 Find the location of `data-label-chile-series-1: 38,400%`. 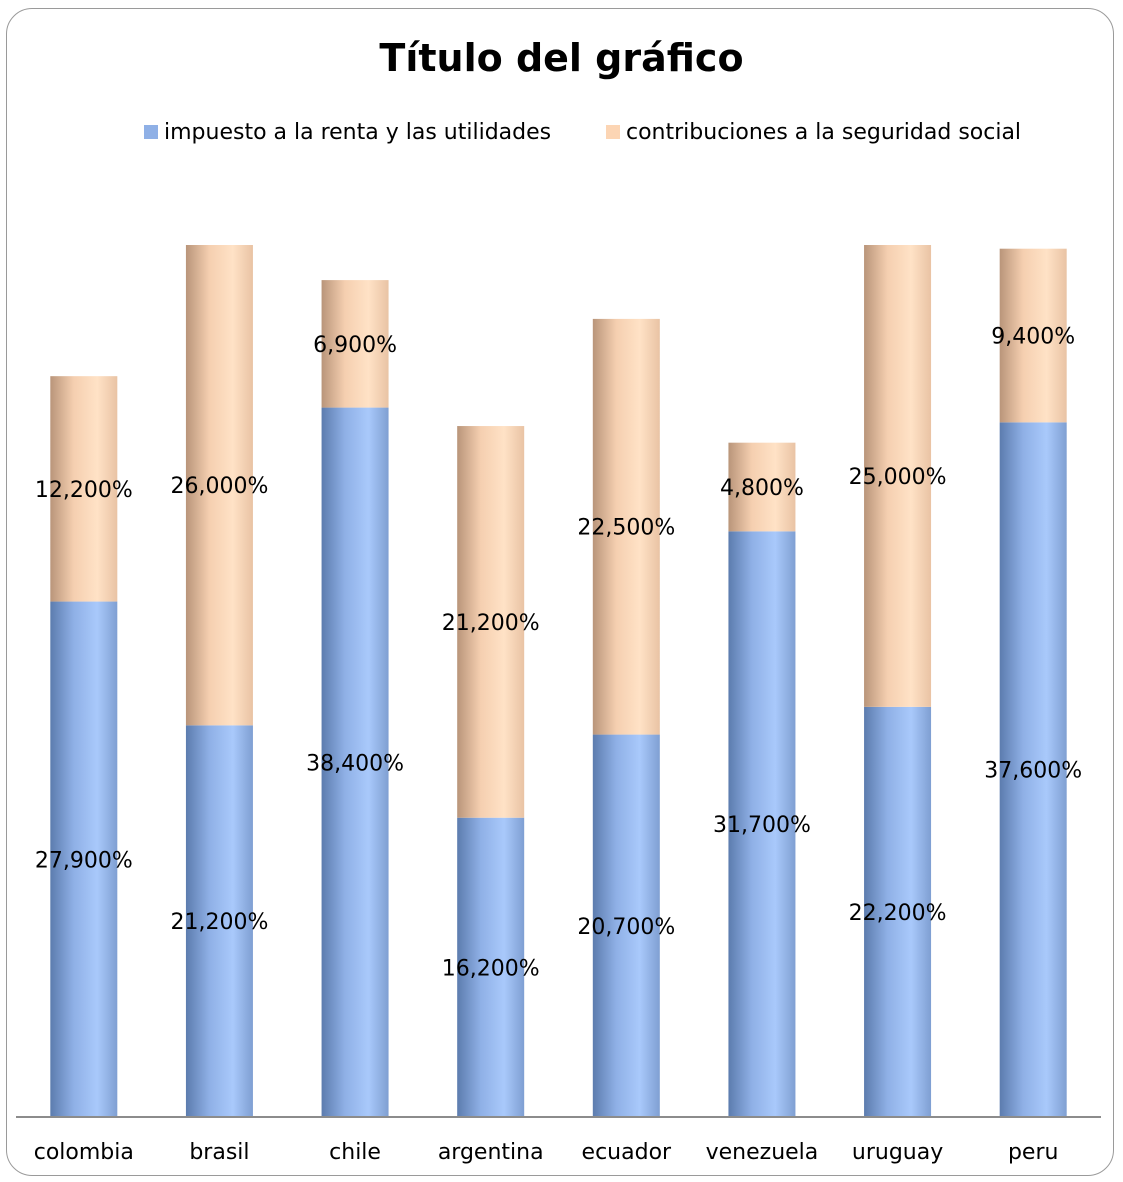

data-label-chile-series-1: 38,400% is located at coordinates (355, 763).